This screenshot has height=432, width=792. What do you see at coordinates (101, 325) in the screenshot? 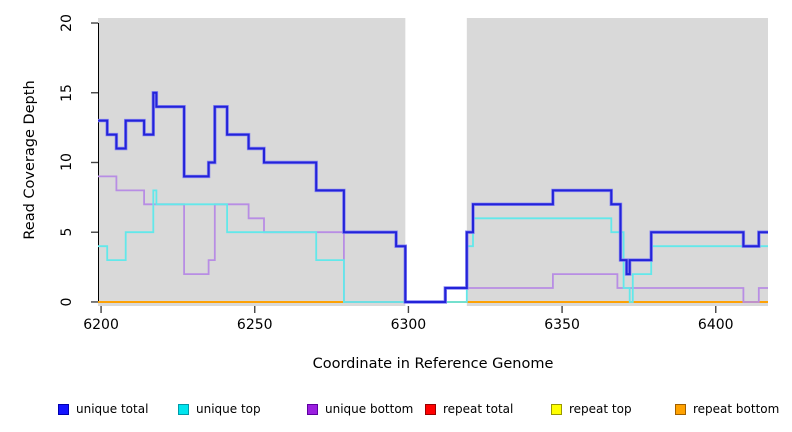
I see `x-tick-label: 6200` at bounding box center [101, 325].